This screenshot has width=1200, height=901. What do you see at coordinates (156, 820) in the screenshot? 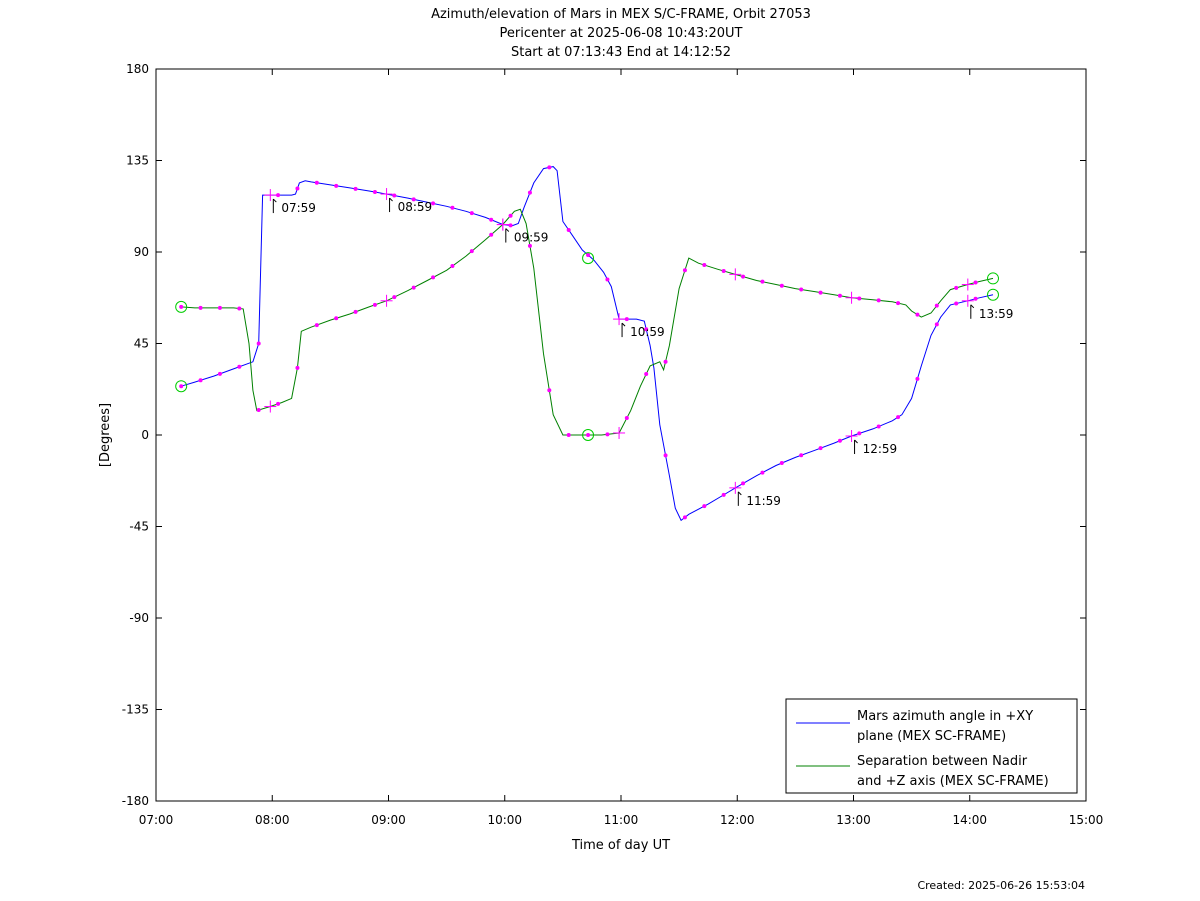
I see `x-tick-label: 07:00` at bounding box center [156, 820].